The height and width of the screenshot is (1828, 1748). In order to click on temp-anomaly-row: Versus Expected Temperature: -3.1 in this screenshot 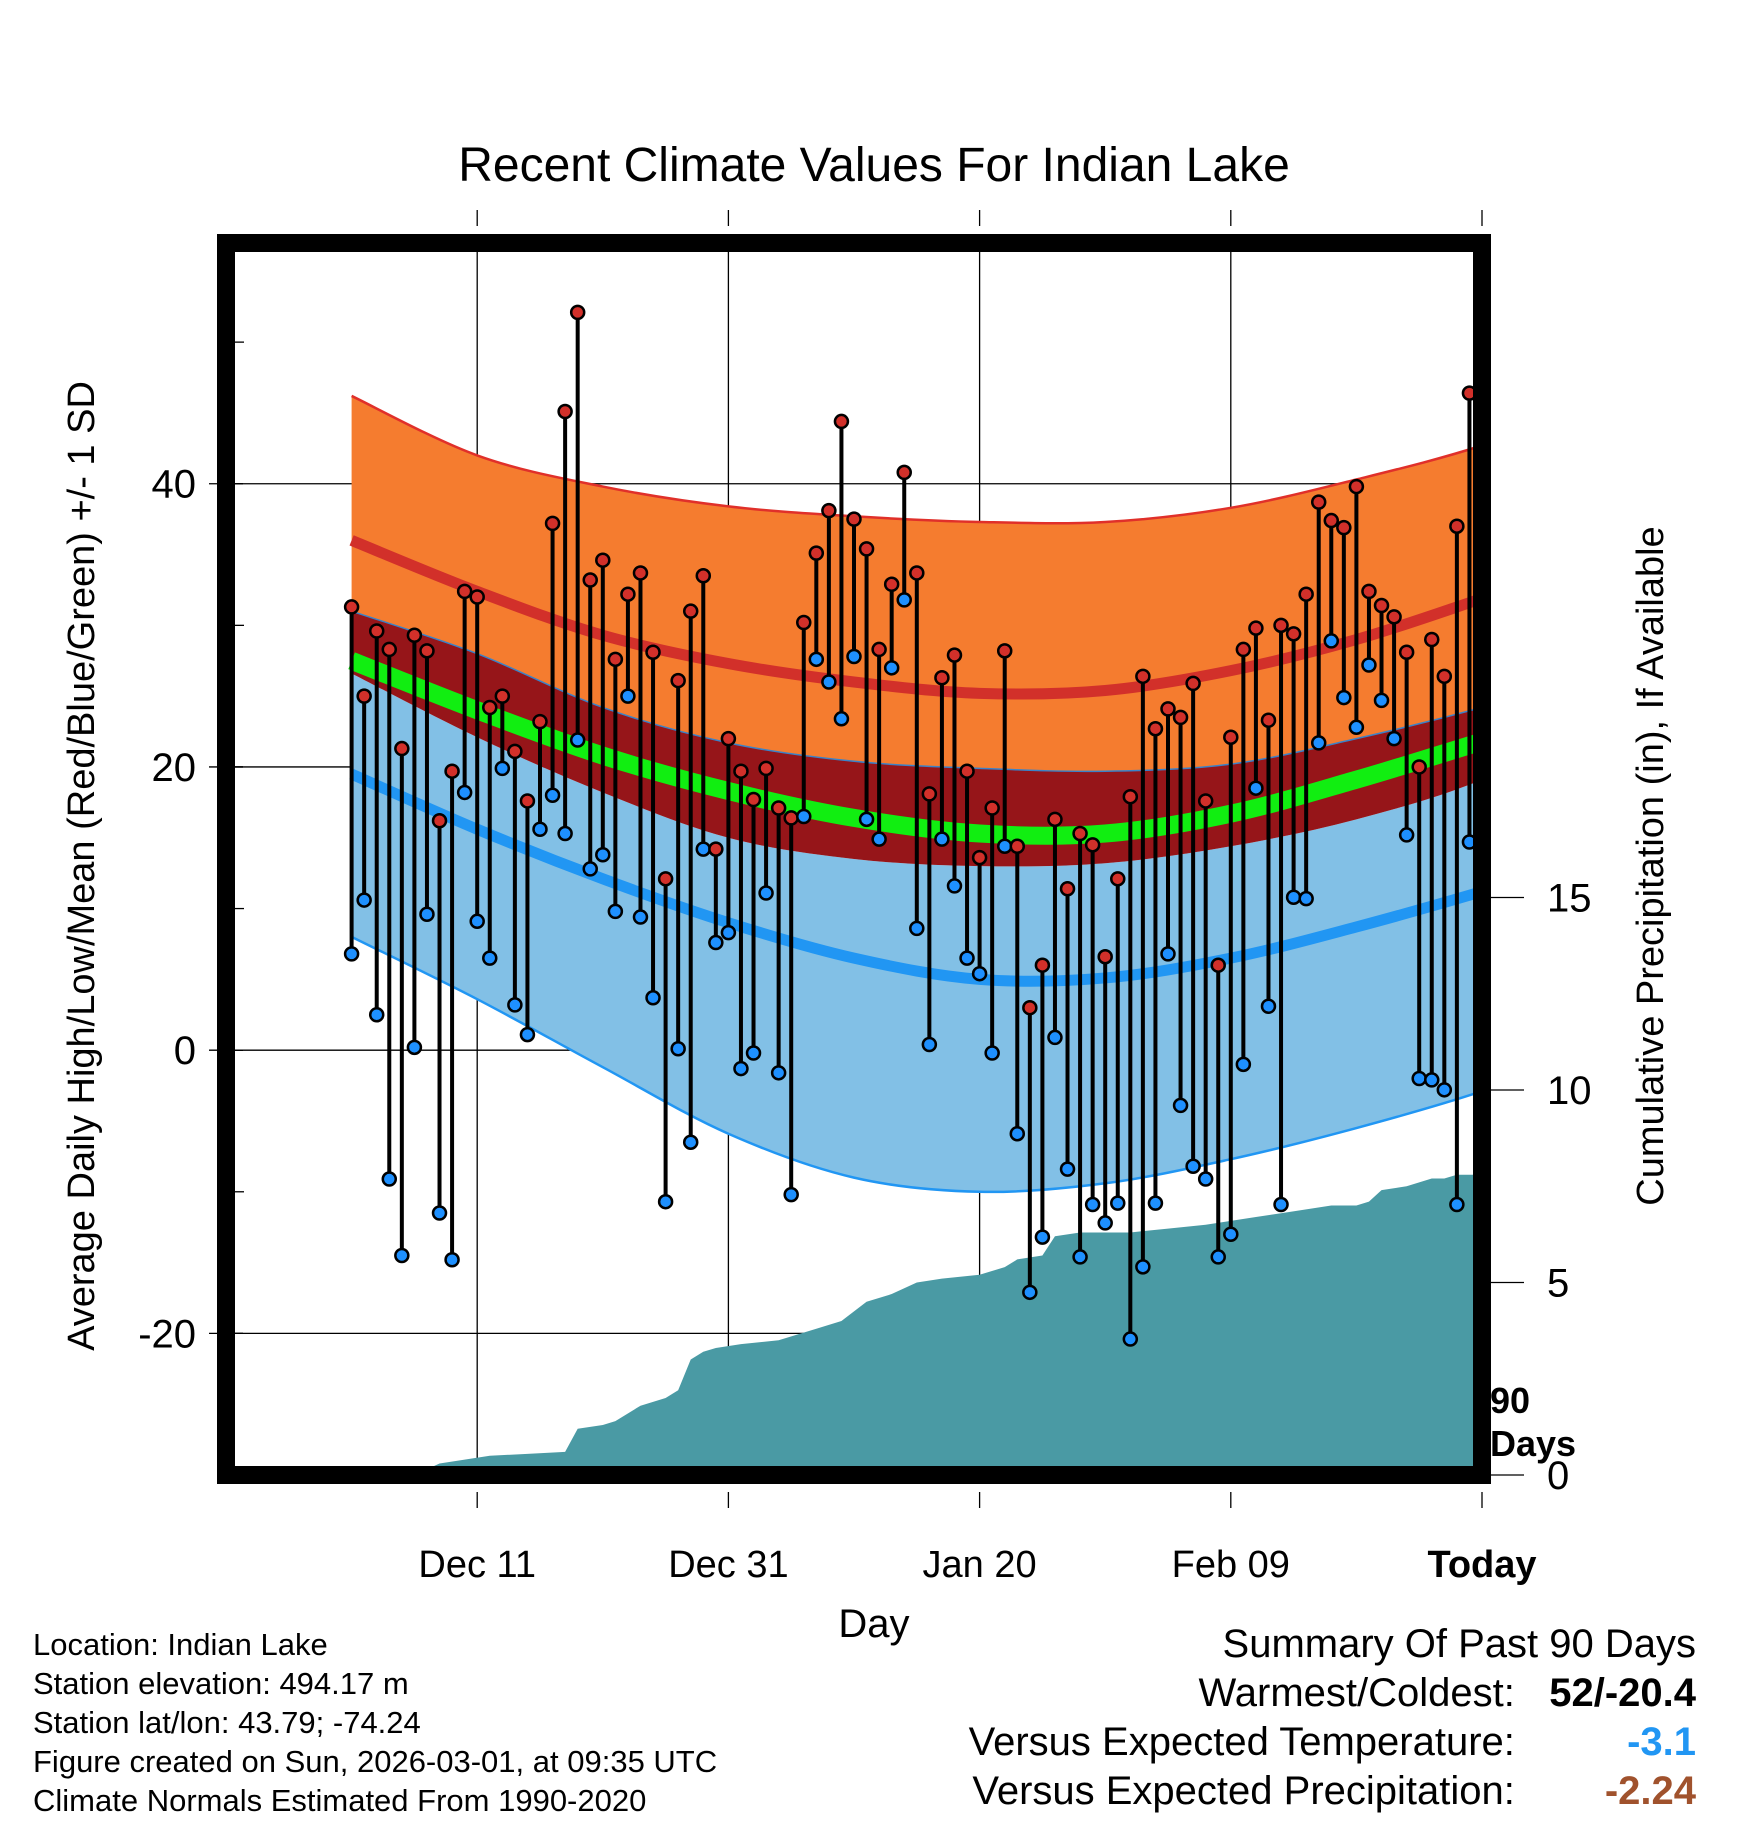, I will do `click(1332, 1742)`.